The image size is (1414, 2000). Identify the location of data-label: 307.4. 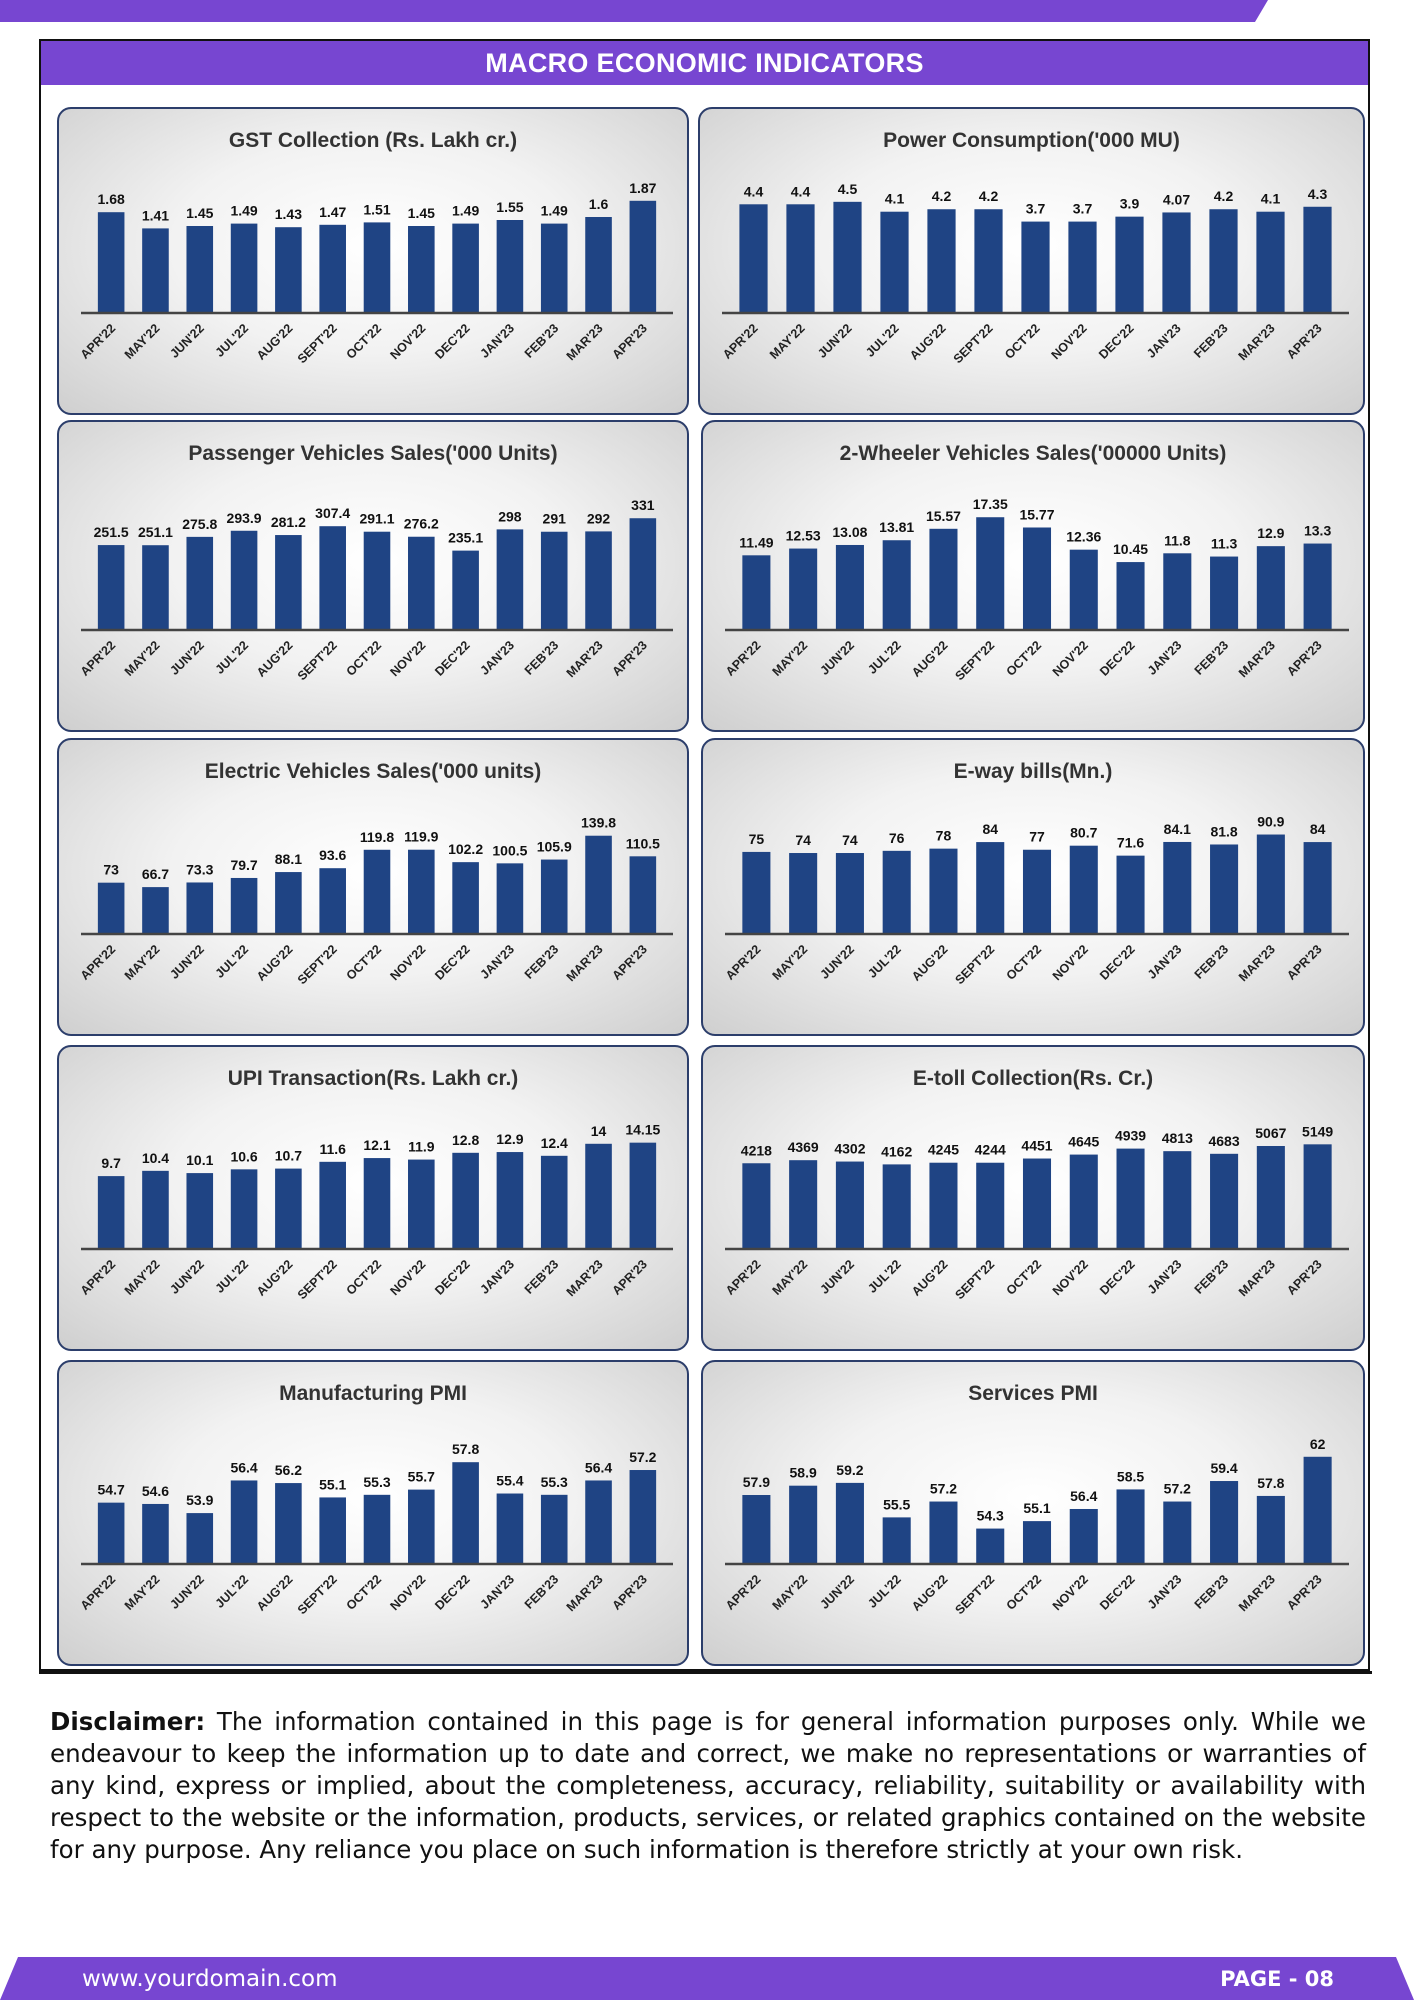
(332, 513).